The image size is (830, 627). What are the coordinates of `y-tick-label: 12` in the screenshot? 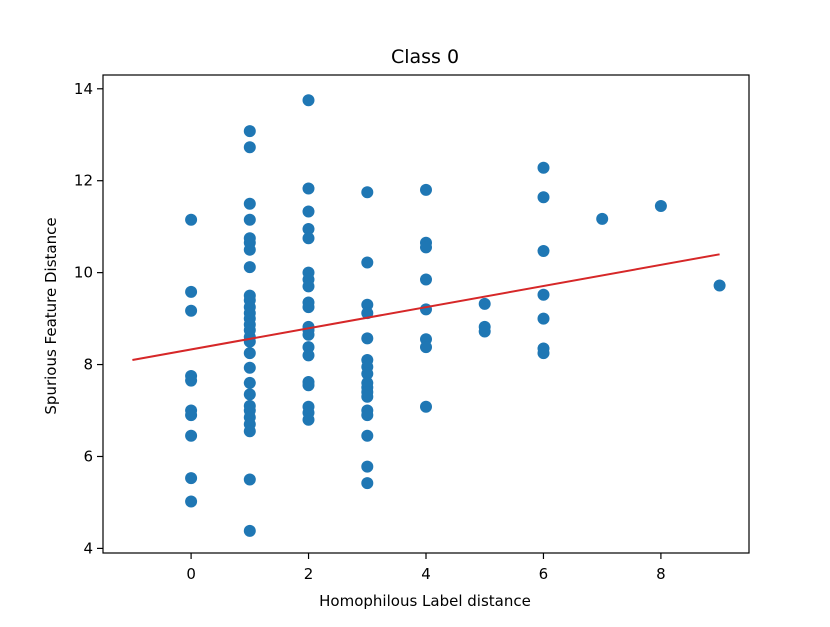 It's located at (83, 181).